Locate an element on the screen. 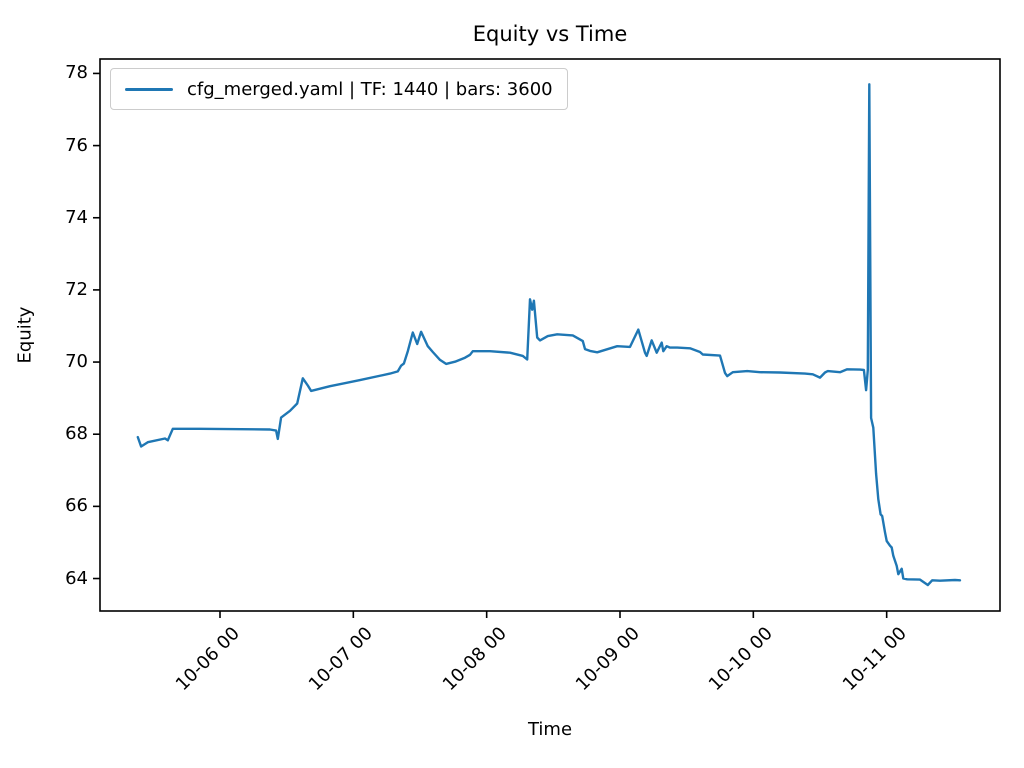 This screenshot has height=768, width=1024. y-tick-label: 76 is located at coordinates (76, 145).